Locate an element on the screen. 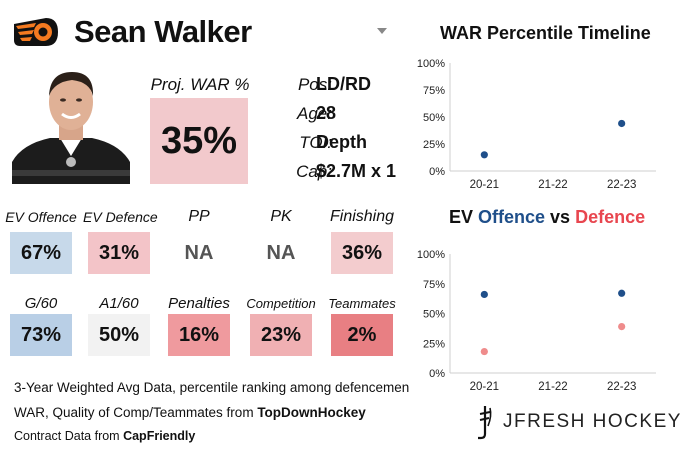  toi-label: TOI: is located at coordinates (315, 142).